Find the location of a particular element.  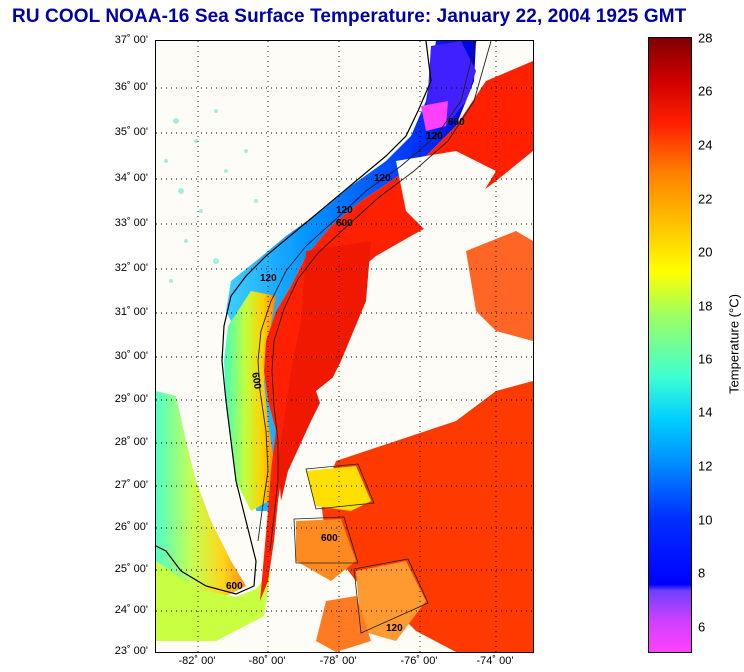

colorbar-tick: 26 is located at coordinates (705, 91).